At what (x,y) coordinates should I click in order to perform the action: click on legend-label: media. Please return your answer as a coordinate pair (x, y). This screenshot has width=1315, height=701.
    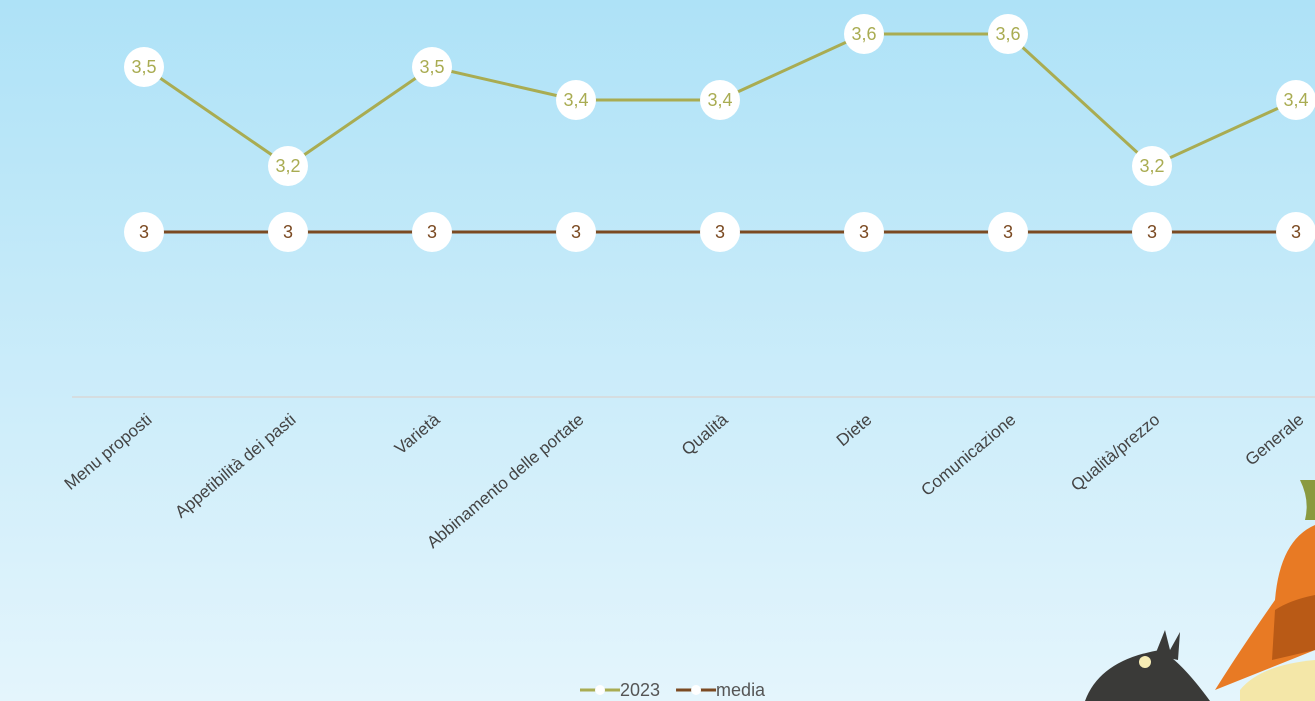
    Looking at the image, I should click on (741, 690).